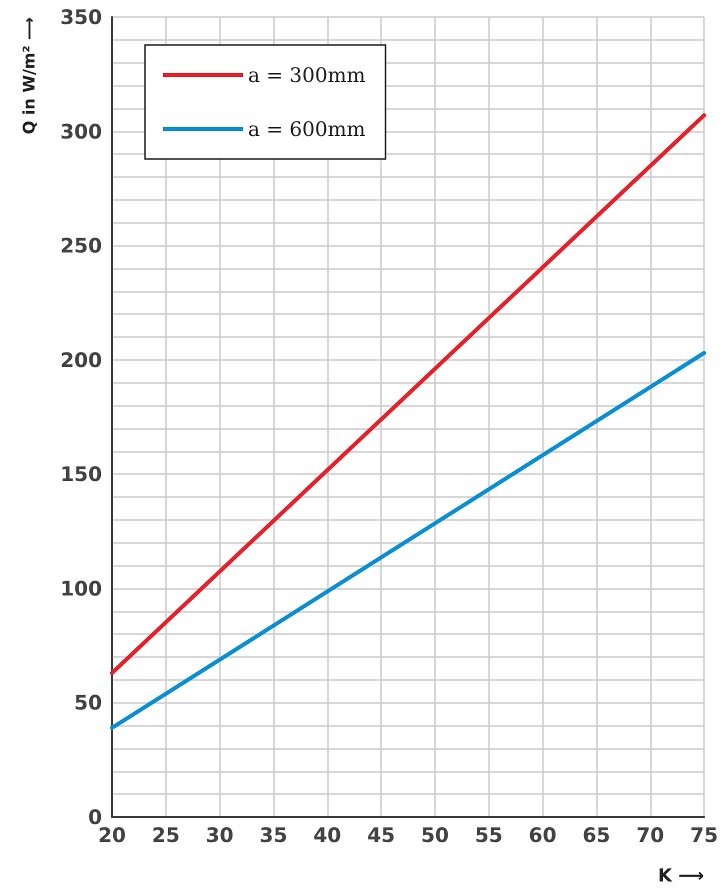 The image size is (721, 890). I want to click on x-tick-label: 25, so click(166, 835).